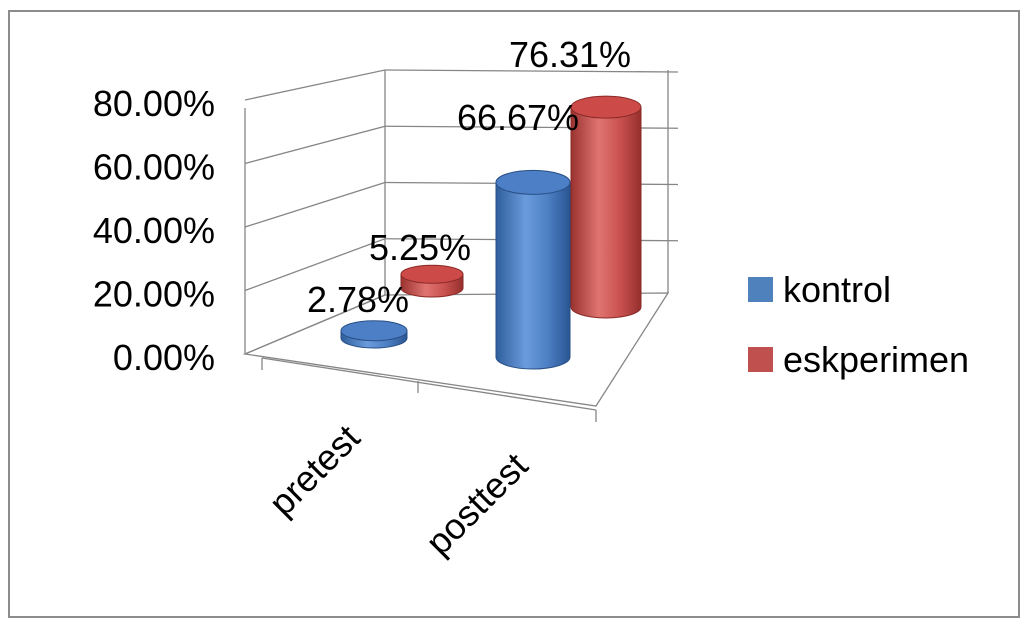  I want to click on y-axis-ticks: 0.00% 20.00% 40.00% 60.00% 80.00%, so click(154, 230).